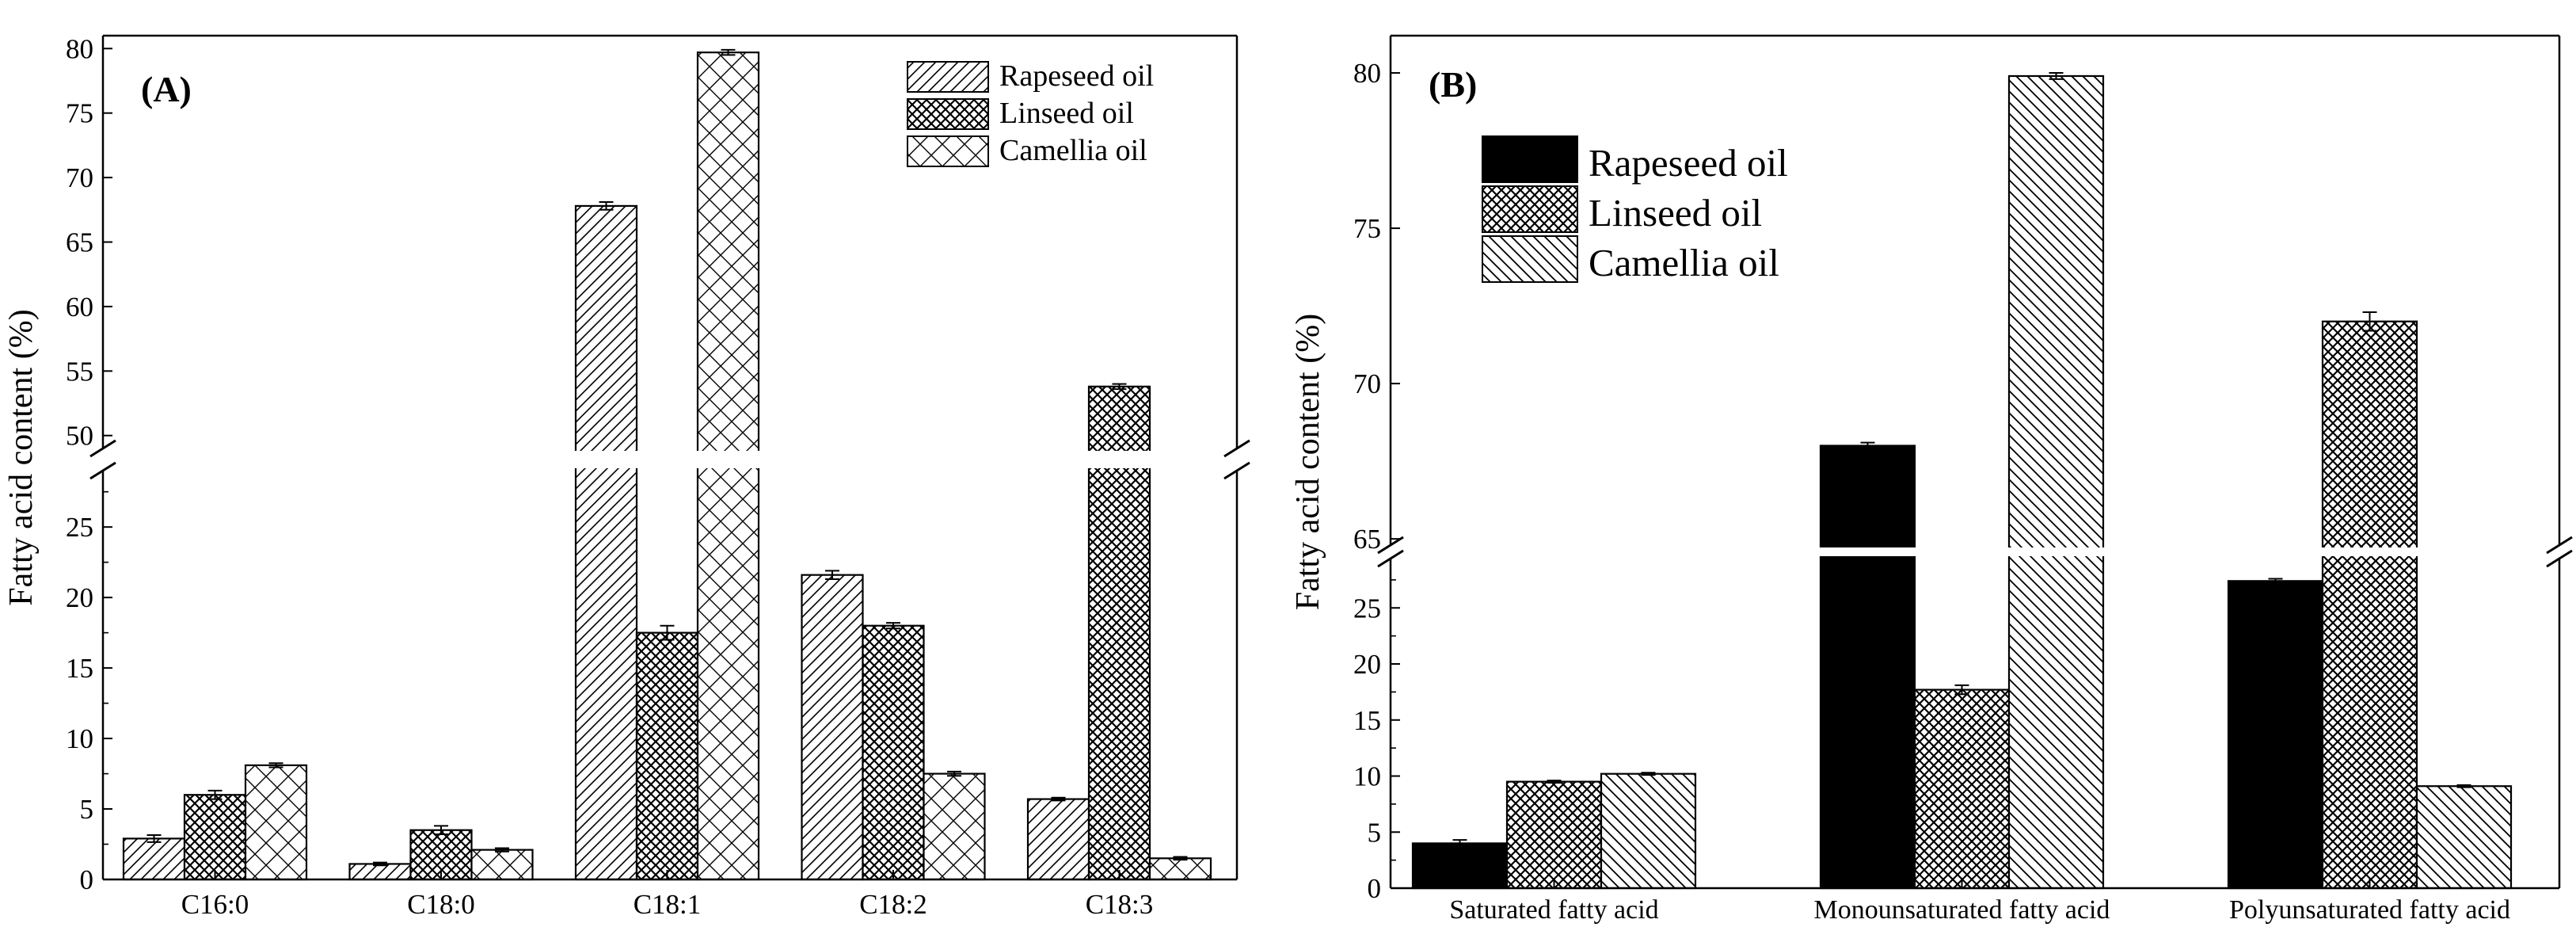 The width and height of the screenshot is (2576, 946). Describe the element at coordinates (1688, 163) in the screenshot. I see `legend-label: Rapeseed oil` at that location.